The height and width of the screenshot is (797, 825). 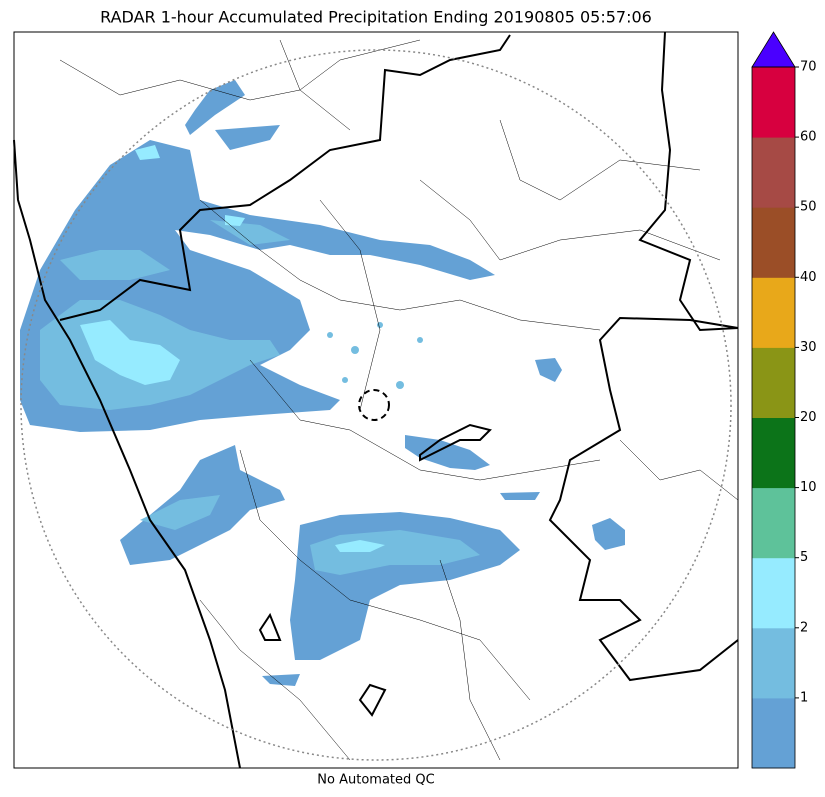 I want to click on footer: No Automated QC, so click(x=375, y=780).